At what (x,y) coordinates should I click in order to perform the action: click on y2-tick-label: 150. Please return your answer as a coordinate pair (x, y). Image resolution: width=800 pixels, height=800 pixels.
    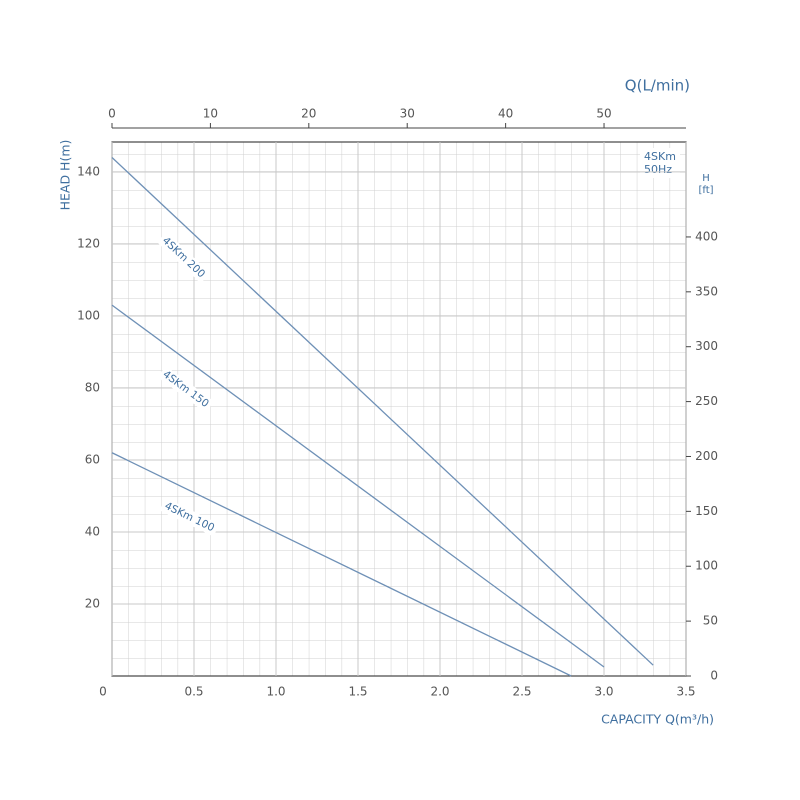
    Looking at the image, I should click on (706, 511).